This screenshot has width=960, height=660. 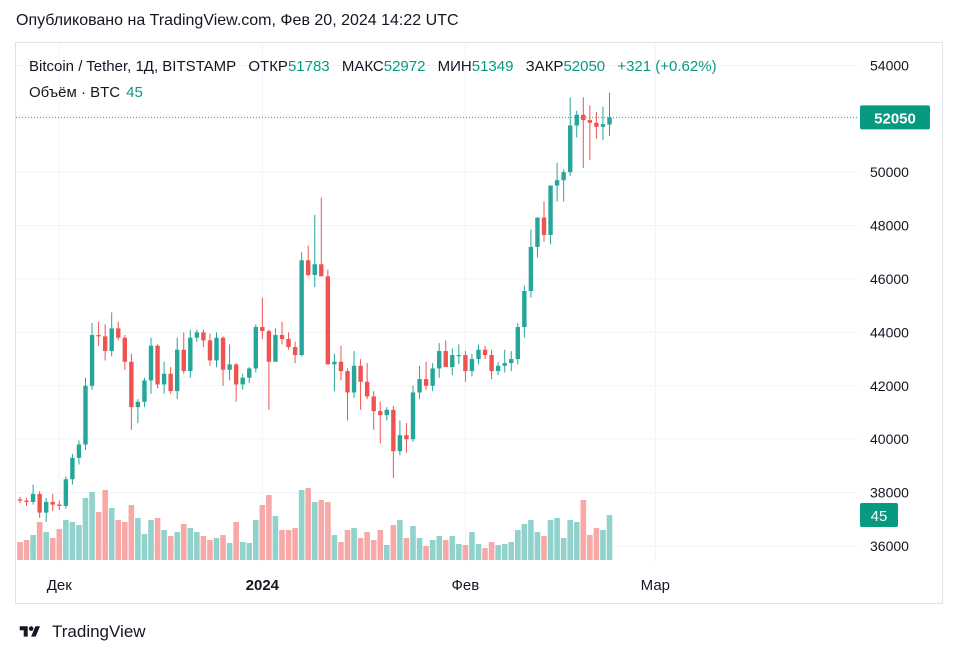 I want to click on volume-label: Объём · BTC, so click(x=75, y=92).